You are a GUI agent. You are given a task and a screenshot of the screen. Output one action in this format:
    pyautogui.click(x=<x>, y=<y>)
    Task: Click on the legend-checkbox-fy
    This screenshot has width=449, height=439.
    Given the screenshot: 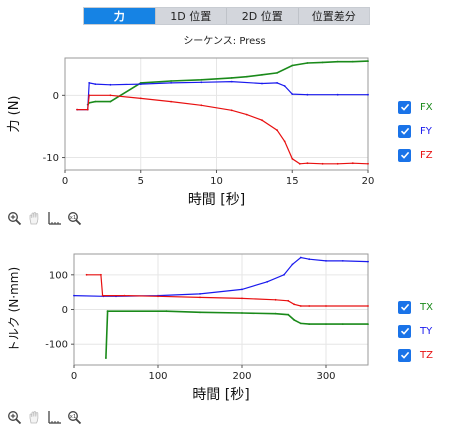 What is the action you would take?
    pyautogui.click(x=404, y=131)
    